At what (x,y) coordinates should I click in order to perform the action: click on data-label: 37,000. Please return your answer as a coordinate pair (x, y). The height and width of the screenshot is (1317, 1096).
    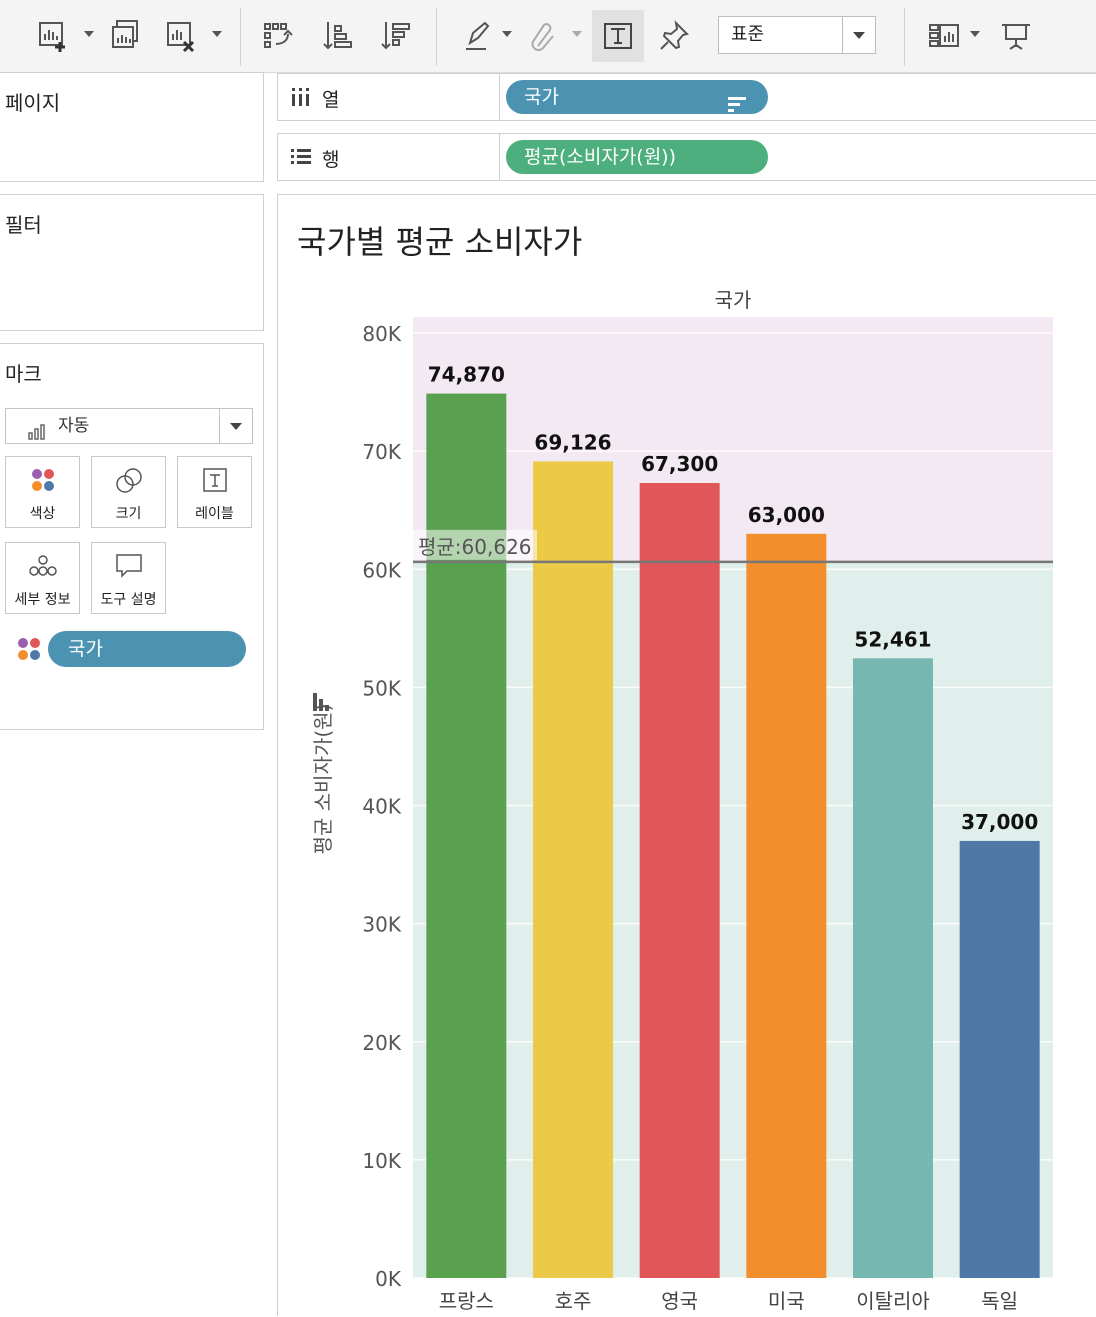
    Looking at the image, I should click on (999, 822).